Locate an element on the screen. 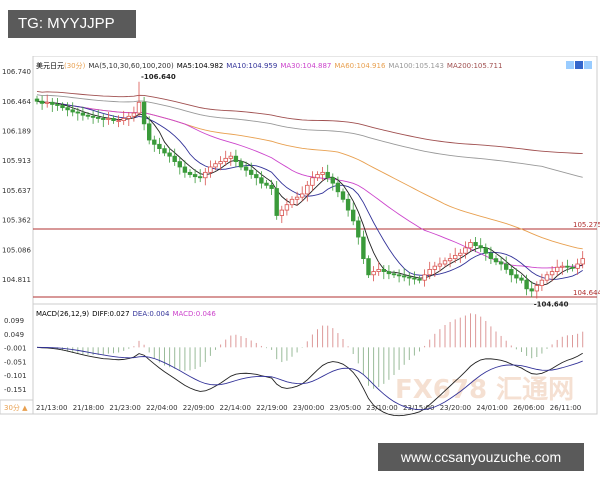 The height and width of the screenshot is (480, 600). price-tick-label: 104.811 is located at coordinates (16, 280).